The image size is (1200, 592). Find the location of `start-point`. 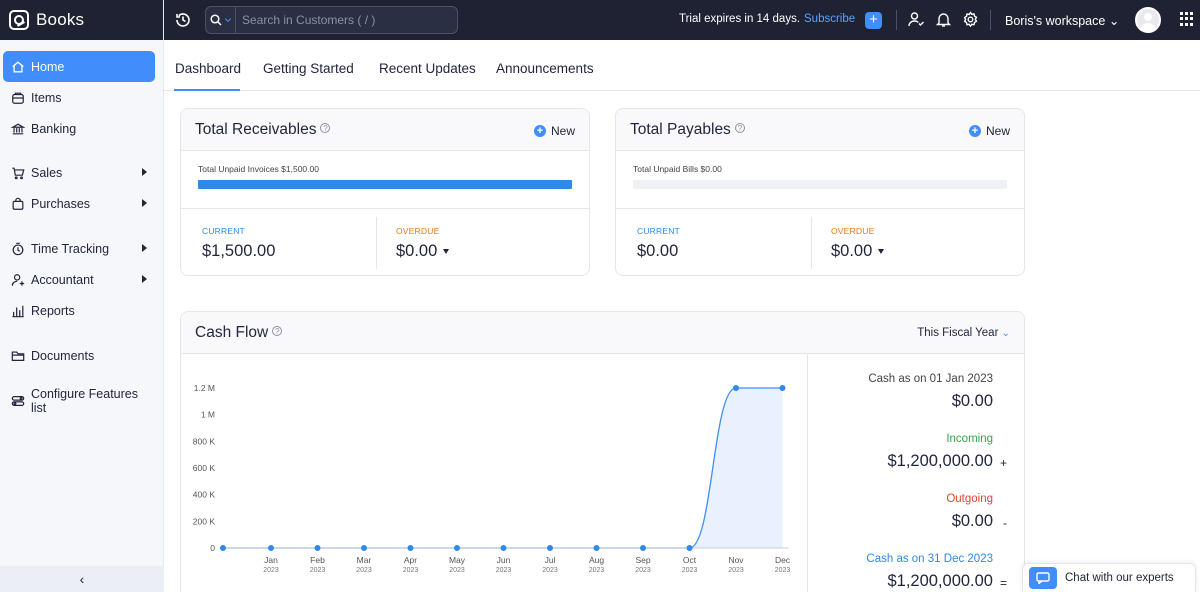

start-point is located at coordinates (223, 548).